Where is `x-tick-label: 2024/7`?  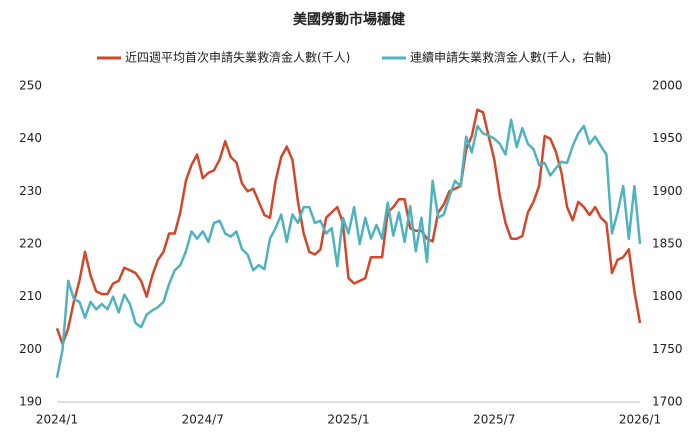
x-tick-label: 2024/7 is located at coordinates (203, 420).